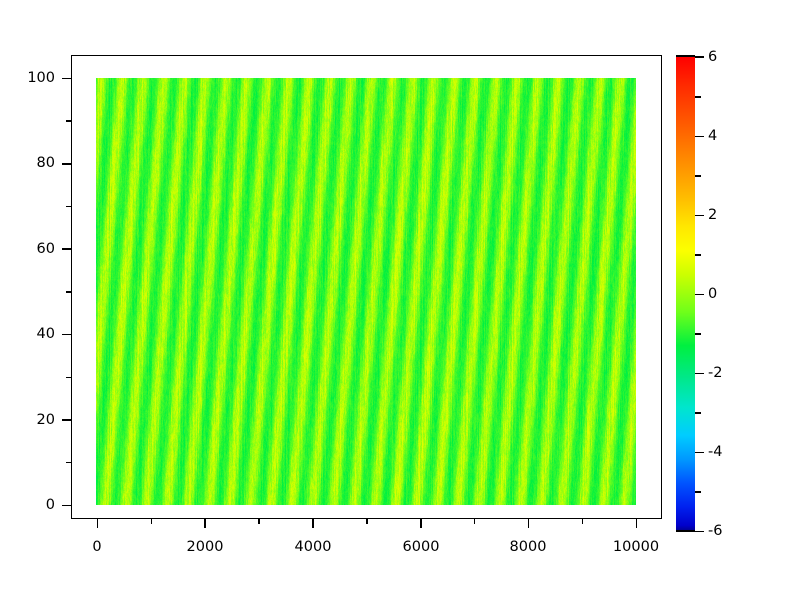 Image resolution: width=800 pixels, height=600 pixels. I want to click on colorbar-label-neg4: -4, so click(715, 451).